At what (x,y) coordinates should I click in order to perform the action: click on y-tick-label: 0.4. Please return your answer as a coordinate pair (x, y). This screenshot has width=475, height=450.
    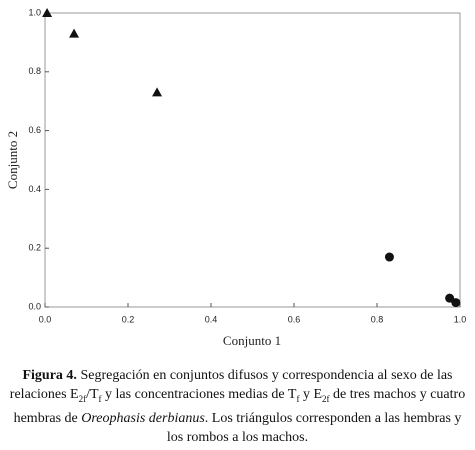
    Looking at the image, I should click on (34, 189).